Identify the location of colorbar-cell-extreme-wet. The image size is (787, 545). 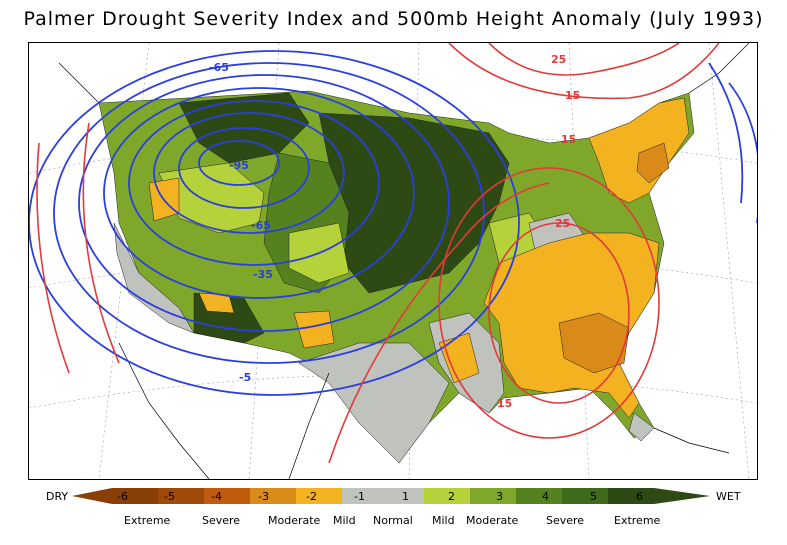
(631, 496).